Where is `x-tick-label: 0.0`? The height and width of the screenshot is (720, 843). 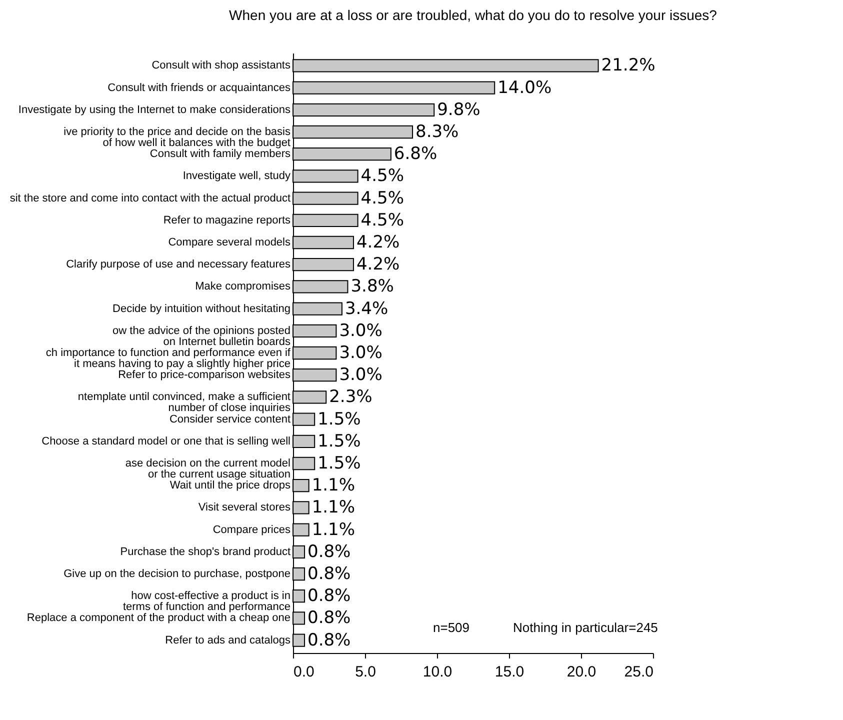
x-tick-label: 0.0 is located at coordinates (304, 672).